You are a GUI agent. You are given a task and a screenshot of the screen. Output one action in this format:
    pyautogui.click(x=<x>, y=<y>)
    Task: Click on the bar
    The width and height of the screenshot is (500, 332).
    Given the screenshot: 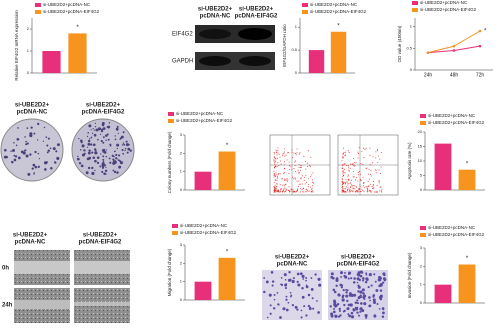 What is the action you would take?
    pyautogui.click(x=51, y=62)
    